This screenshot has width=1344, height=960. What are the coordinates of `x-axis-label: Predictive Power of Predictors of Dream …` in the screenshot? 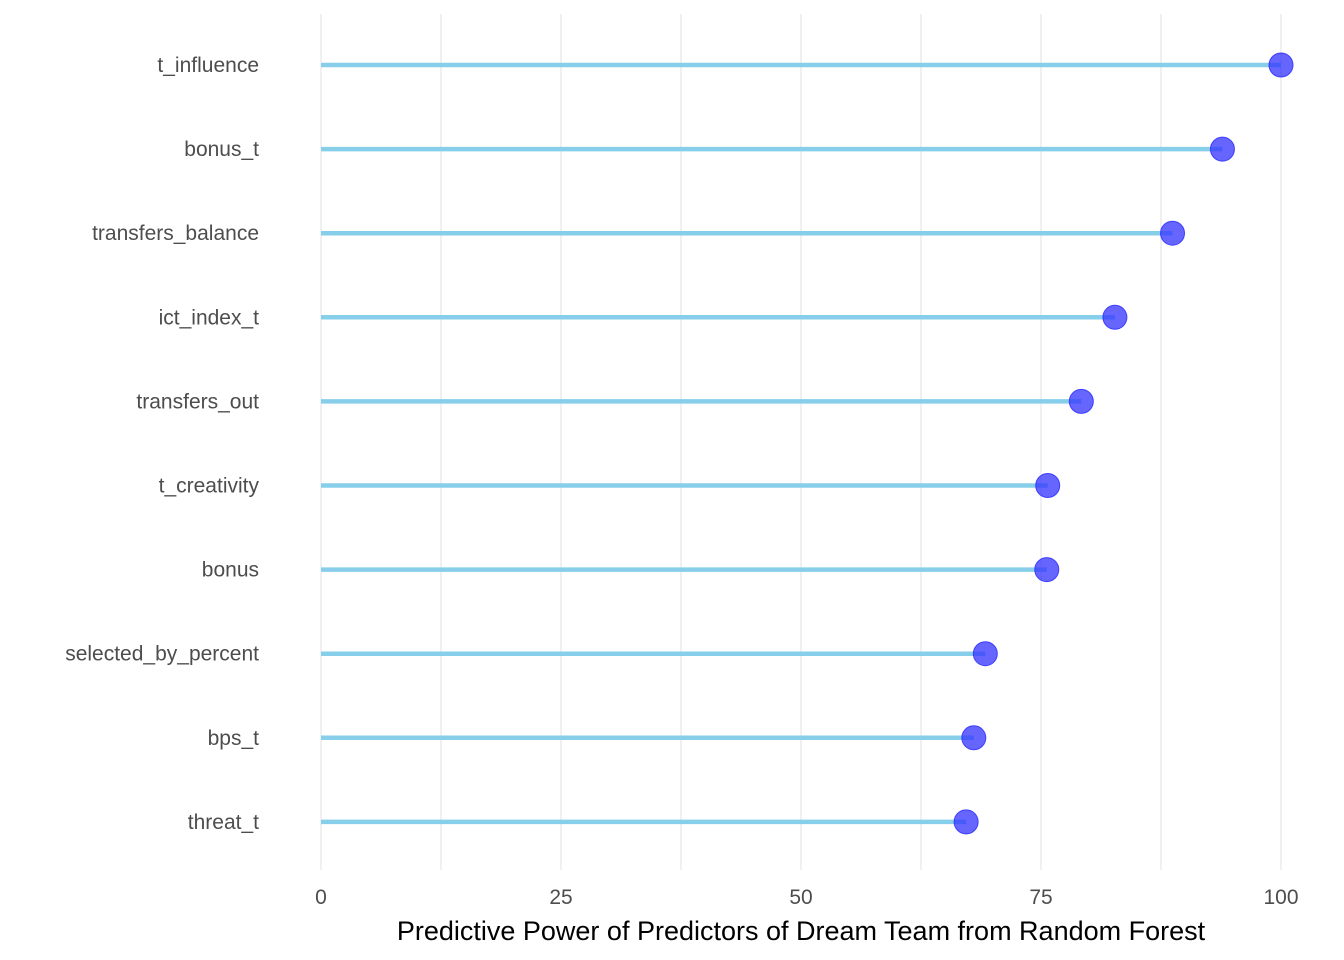 It's located at (801, 931).